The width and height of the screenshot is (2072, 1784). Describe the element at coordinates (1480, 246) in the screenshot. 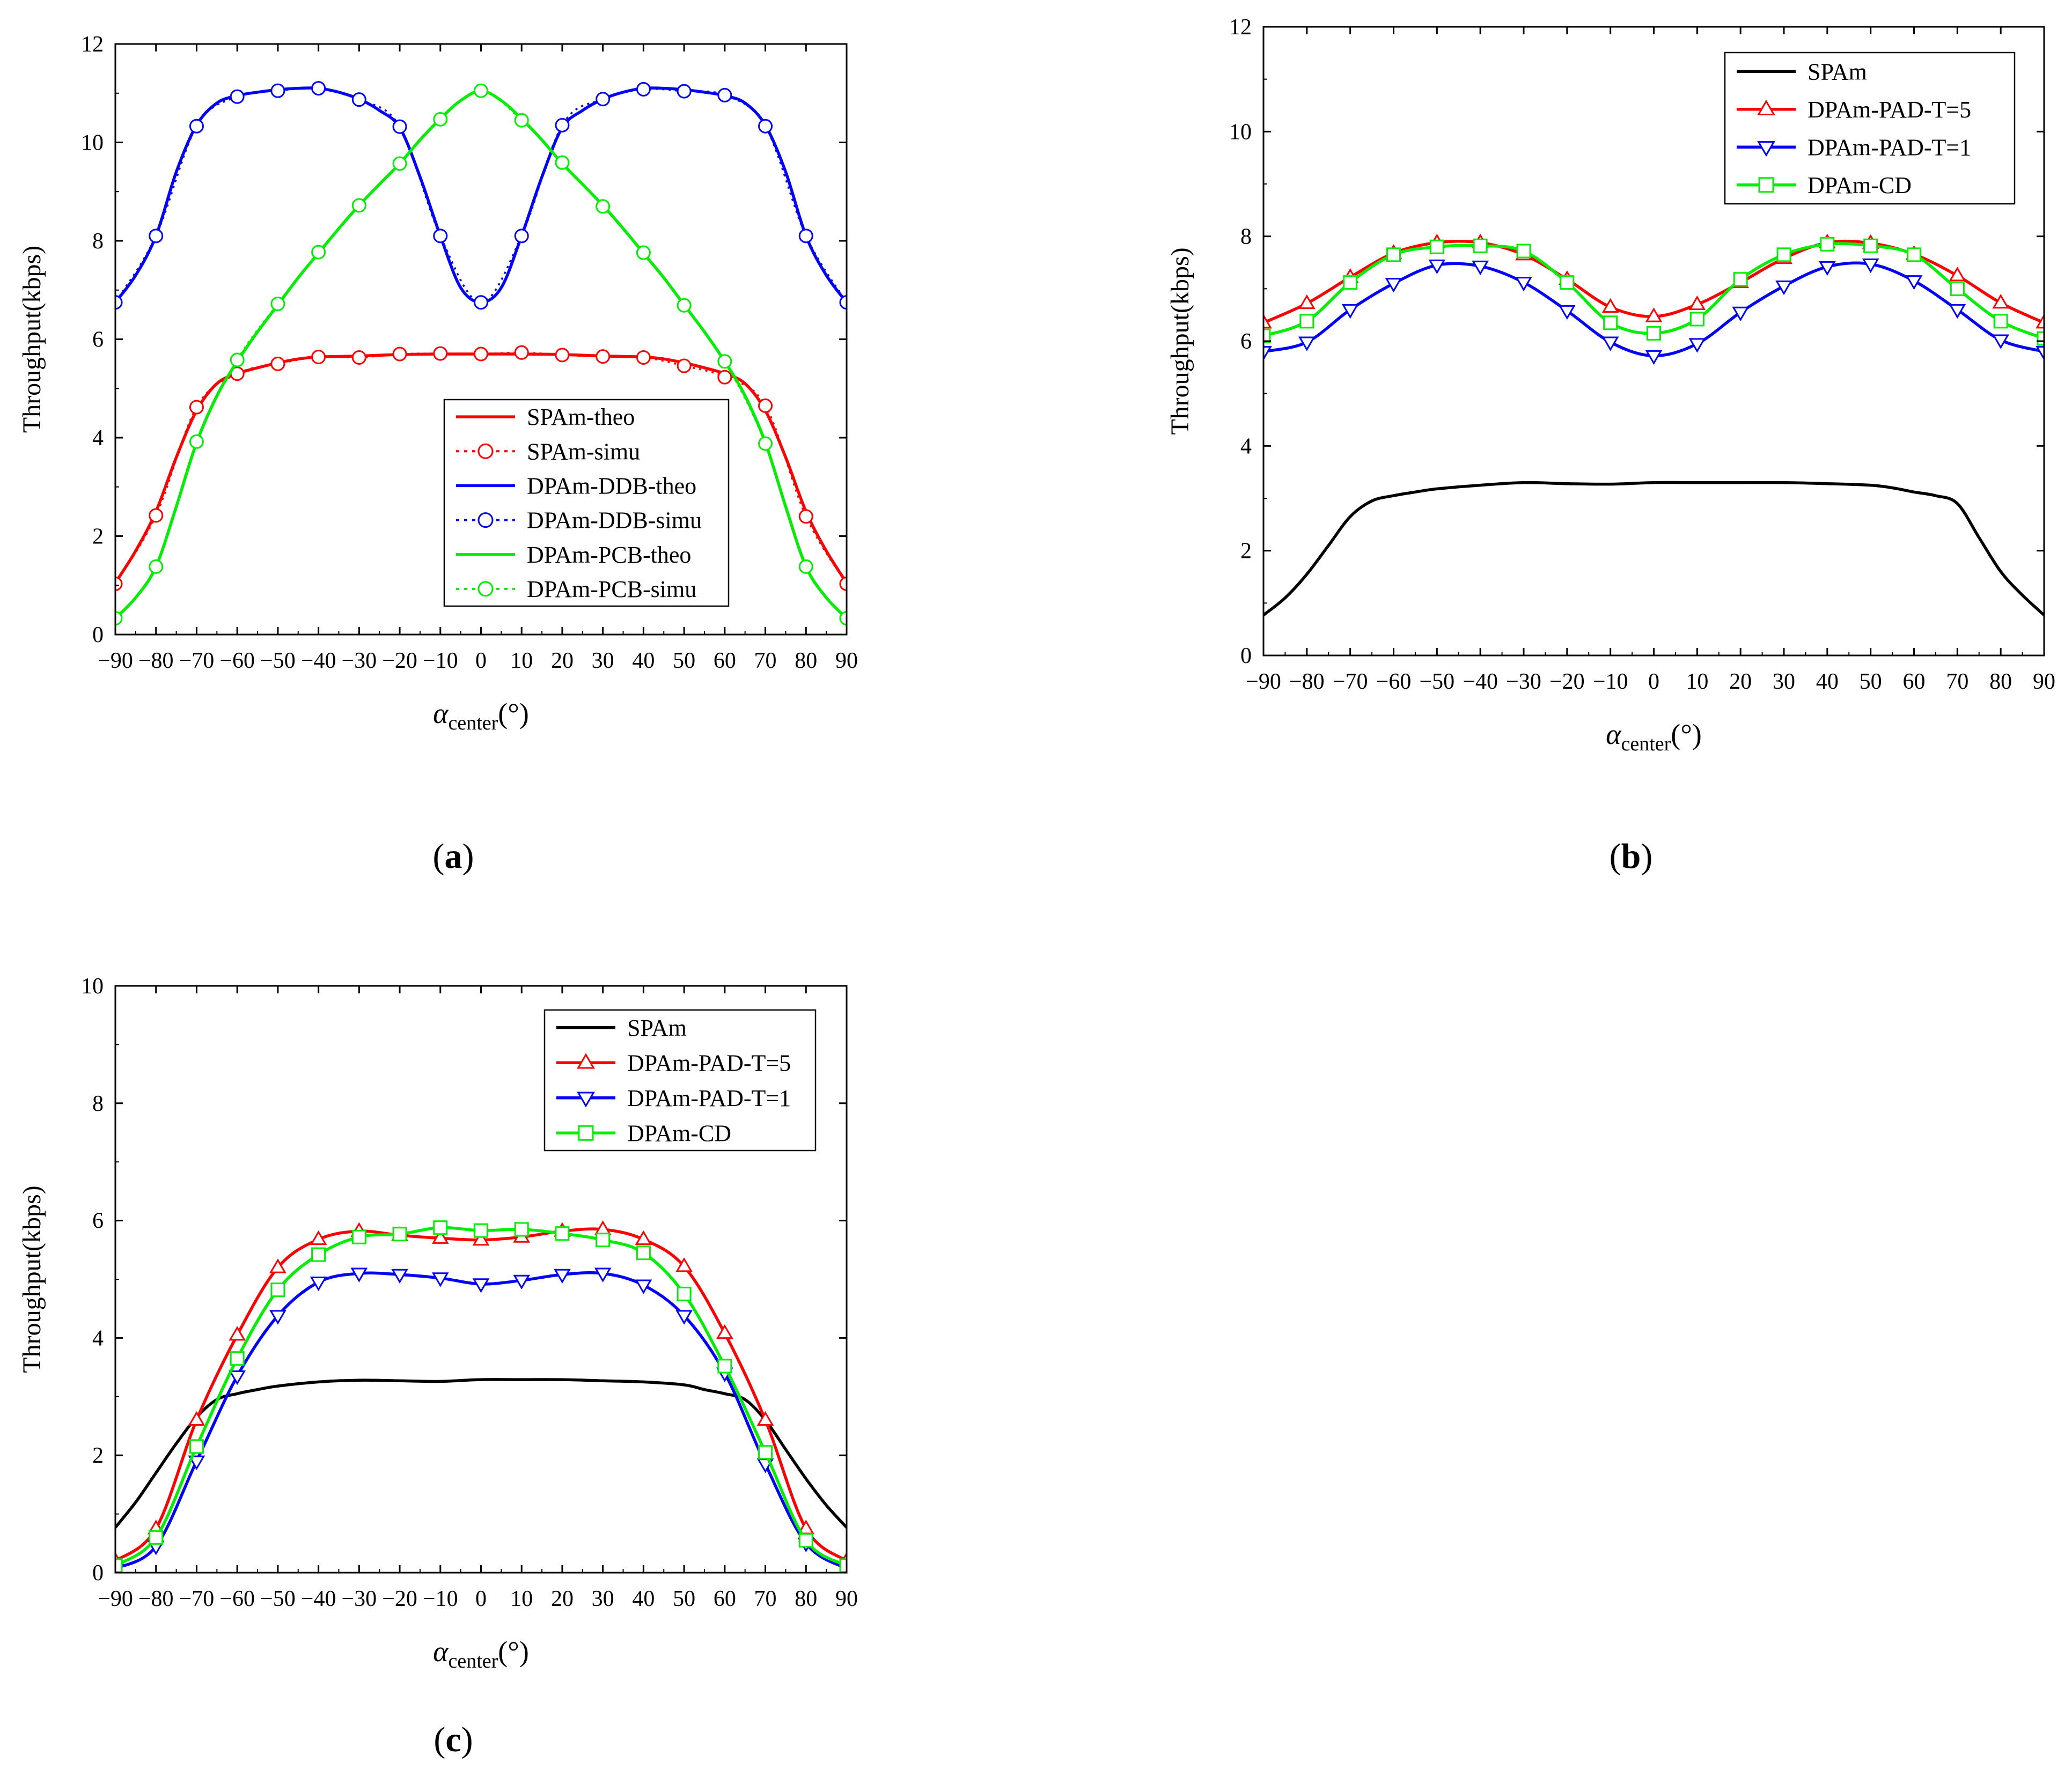

I see `point-DPAm-CD--40` at that location.